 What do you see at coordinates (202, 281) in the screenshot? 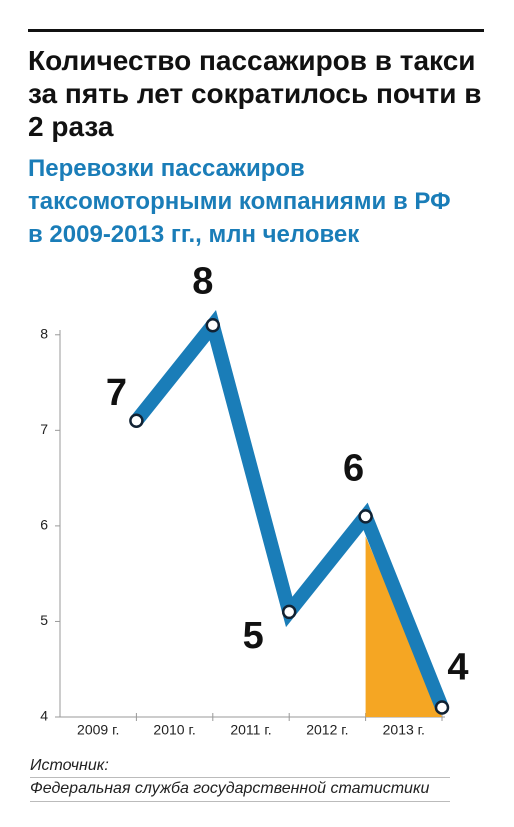
I see `data-label: 8` at bounding box center [202, 281].